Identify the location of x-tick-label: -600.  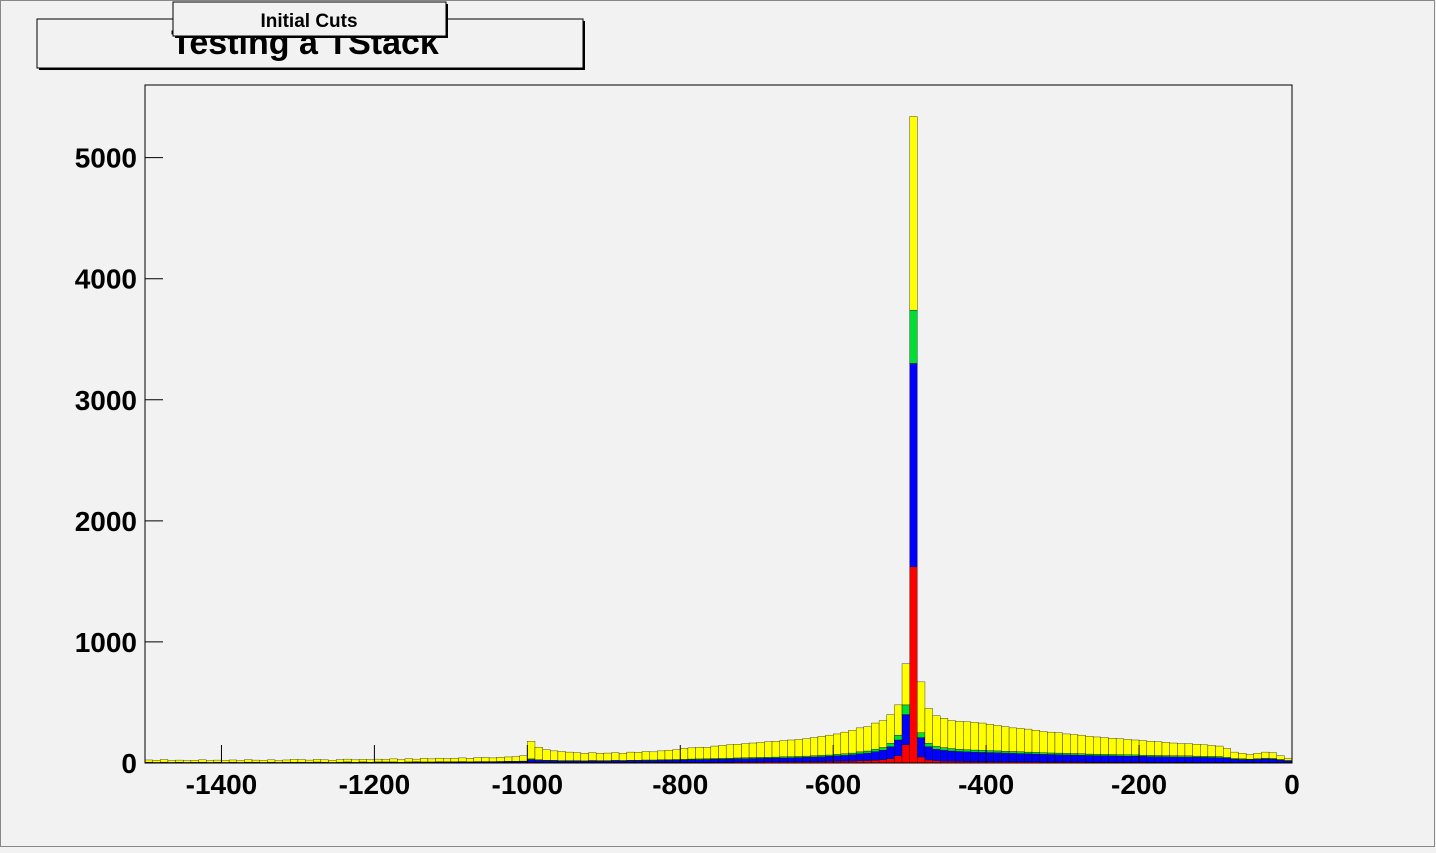
(833, 784).